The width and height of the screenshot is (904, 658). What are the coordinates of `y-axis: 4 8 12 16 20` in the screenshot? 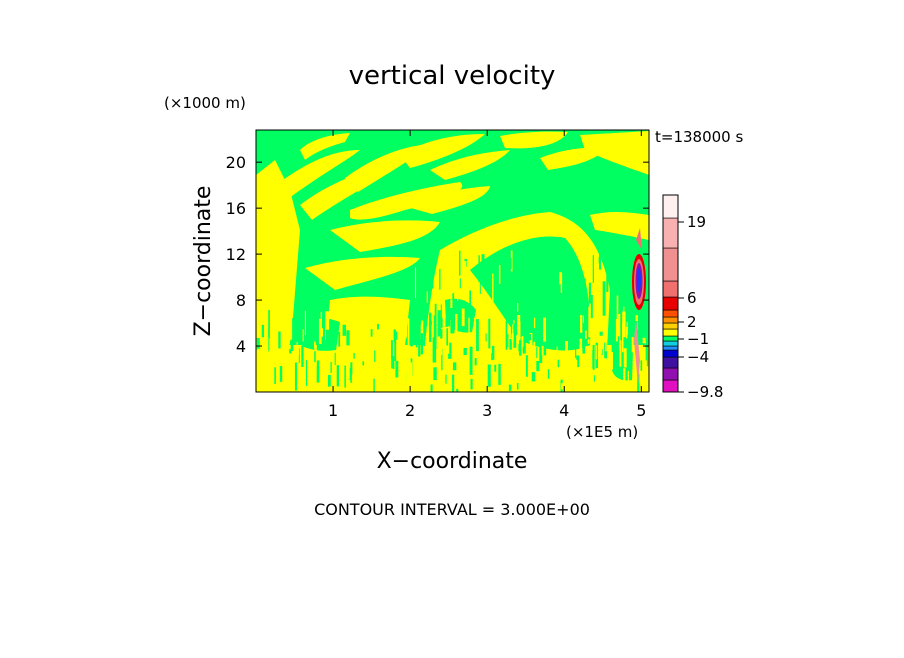 It's located at (437, 254).